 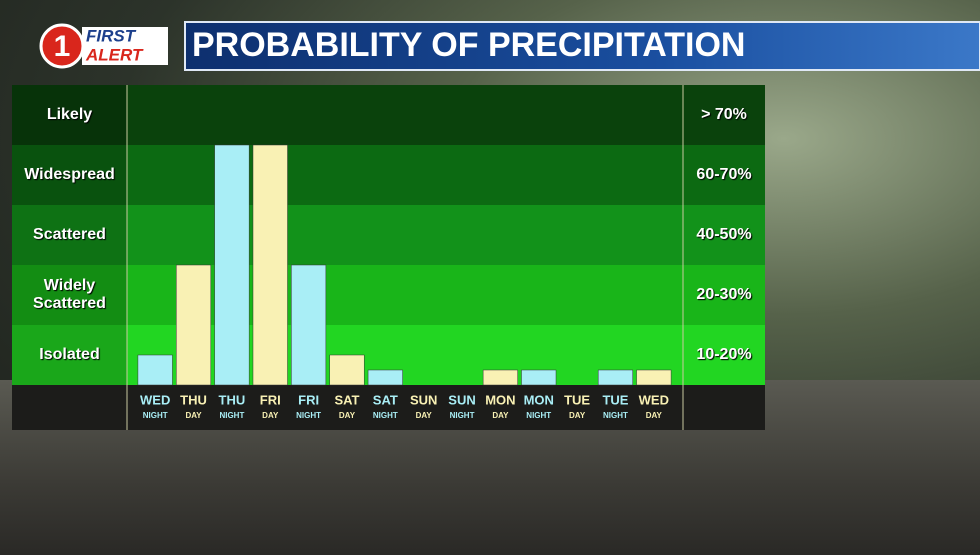 I want to click on band-label: Scattered, so click(x=69, y=234).